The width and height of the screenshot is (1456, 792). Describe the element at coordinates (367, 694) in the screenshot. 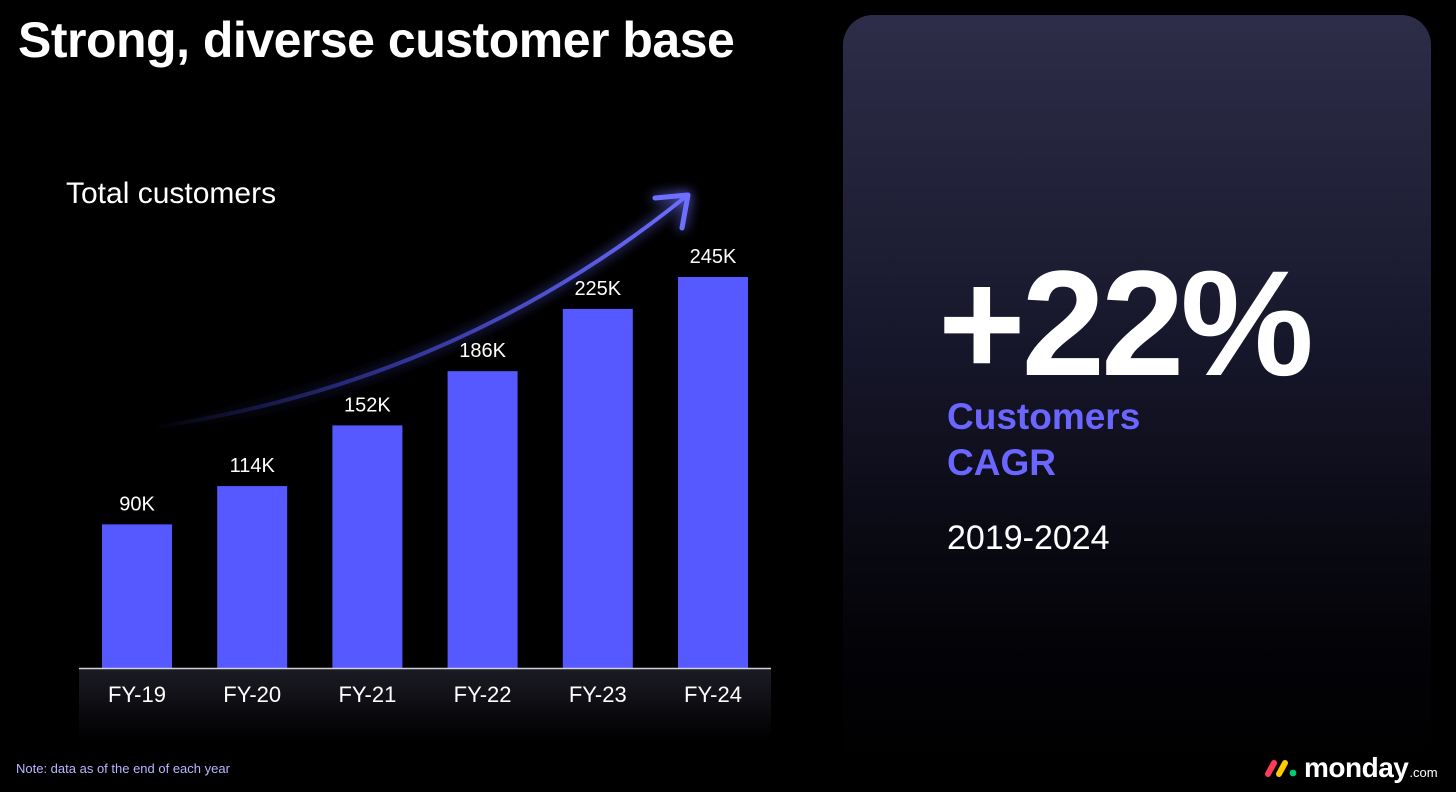

I see `tick-label-fy-21: FY-21` at that location.